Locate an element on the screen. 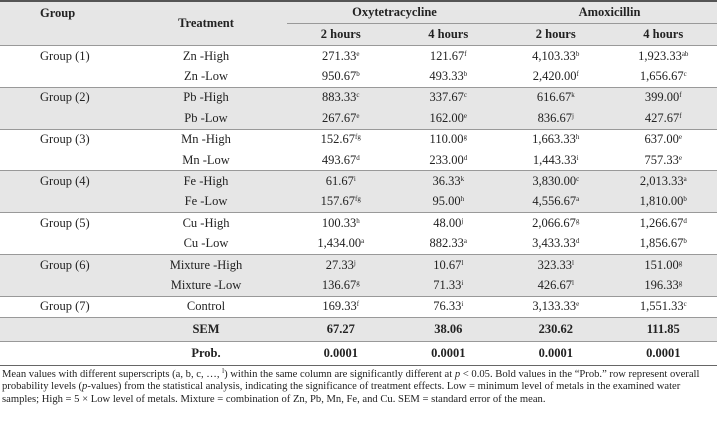  summary-label: Prob. is located at coordinates (206, 353).